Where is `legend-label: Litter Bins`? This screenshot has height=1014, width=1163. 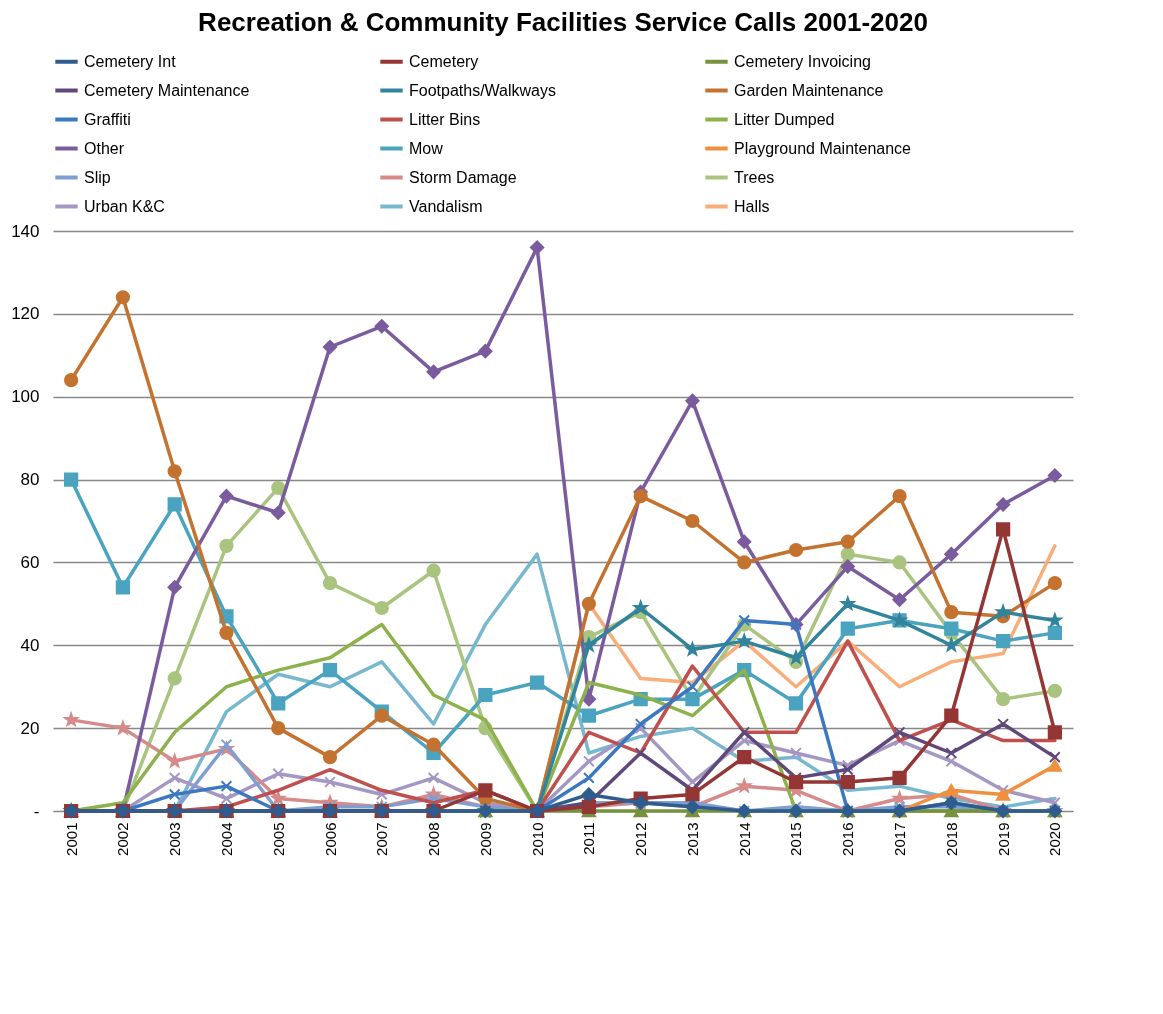 legend-label: Litter Bins is located at coordinates (445, 119).